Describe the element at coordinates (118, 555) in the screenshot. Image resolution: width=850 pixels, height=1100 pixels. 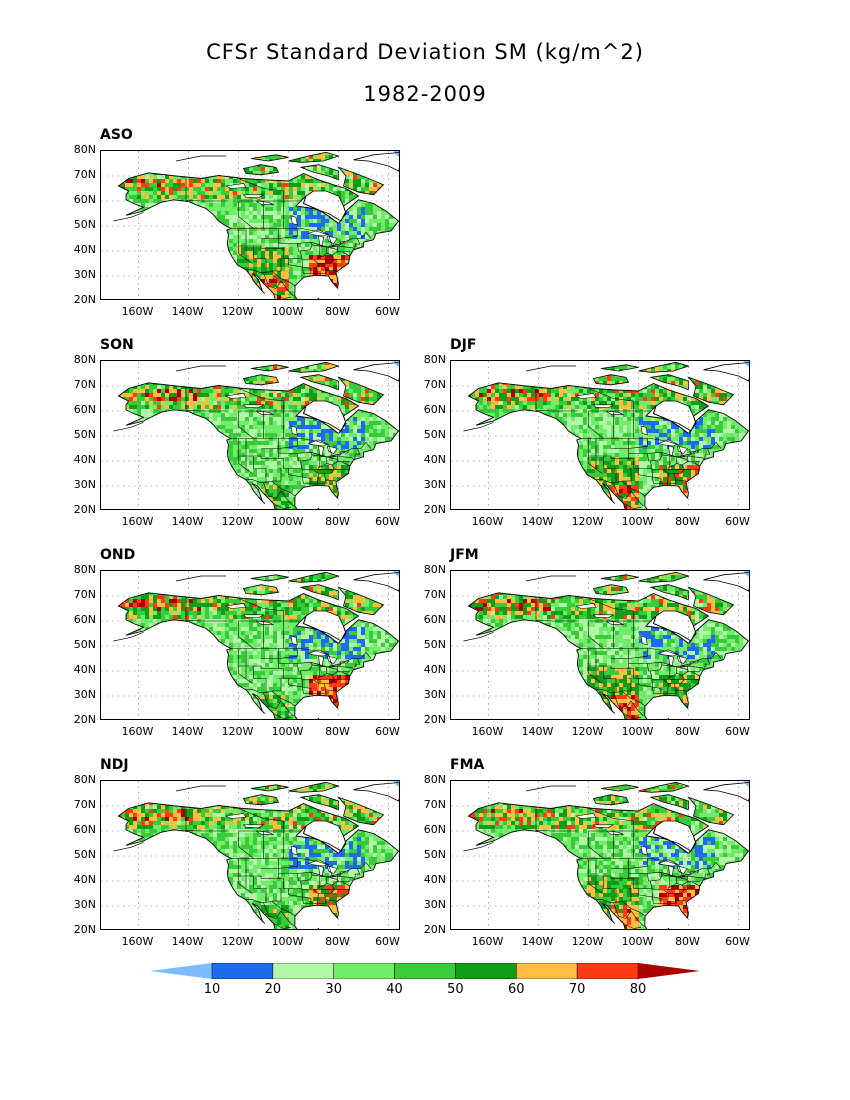
I see `panel-label: OND` at that location.